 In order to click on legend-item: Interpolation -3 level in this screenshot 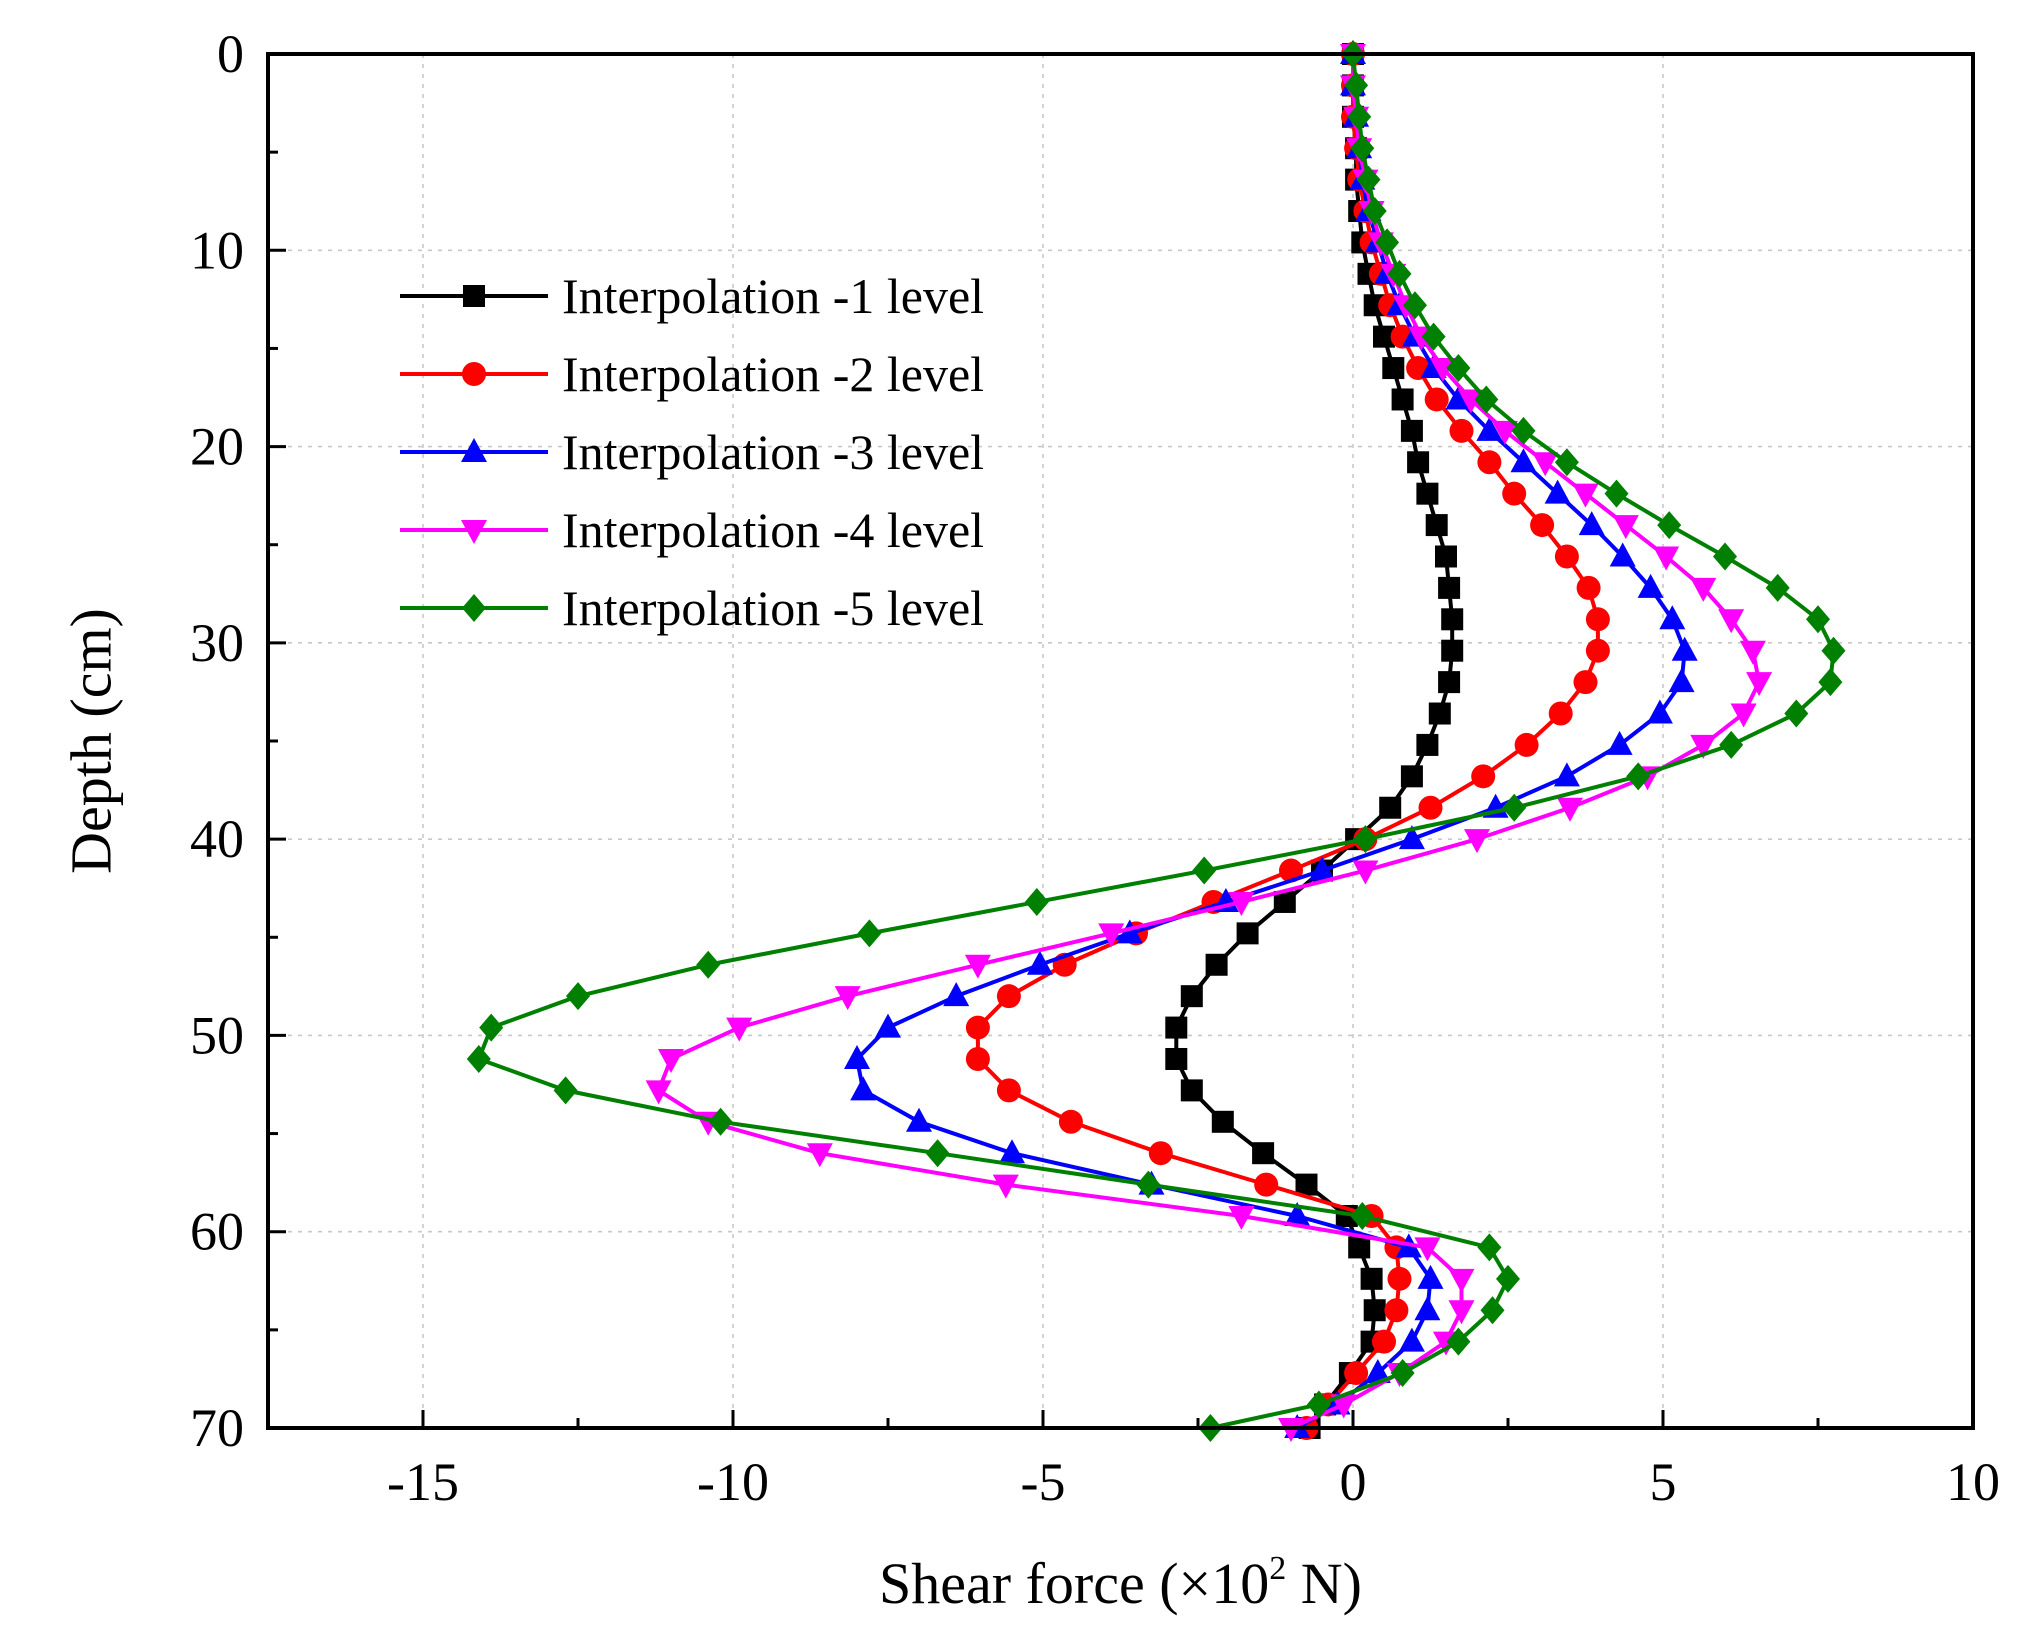, I will do `click(692, 452)`.